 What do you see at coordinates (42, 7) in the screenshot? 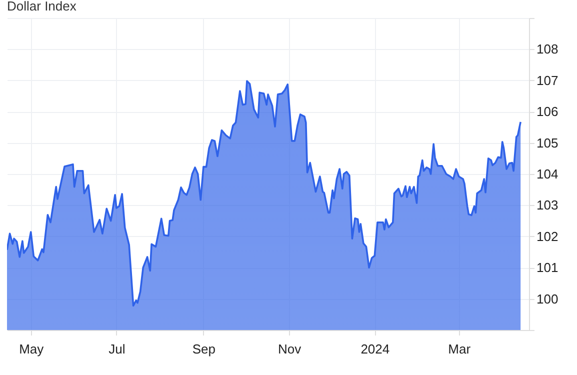
I see `chart-title: Dollar Index` at bounding box center [42, 7].